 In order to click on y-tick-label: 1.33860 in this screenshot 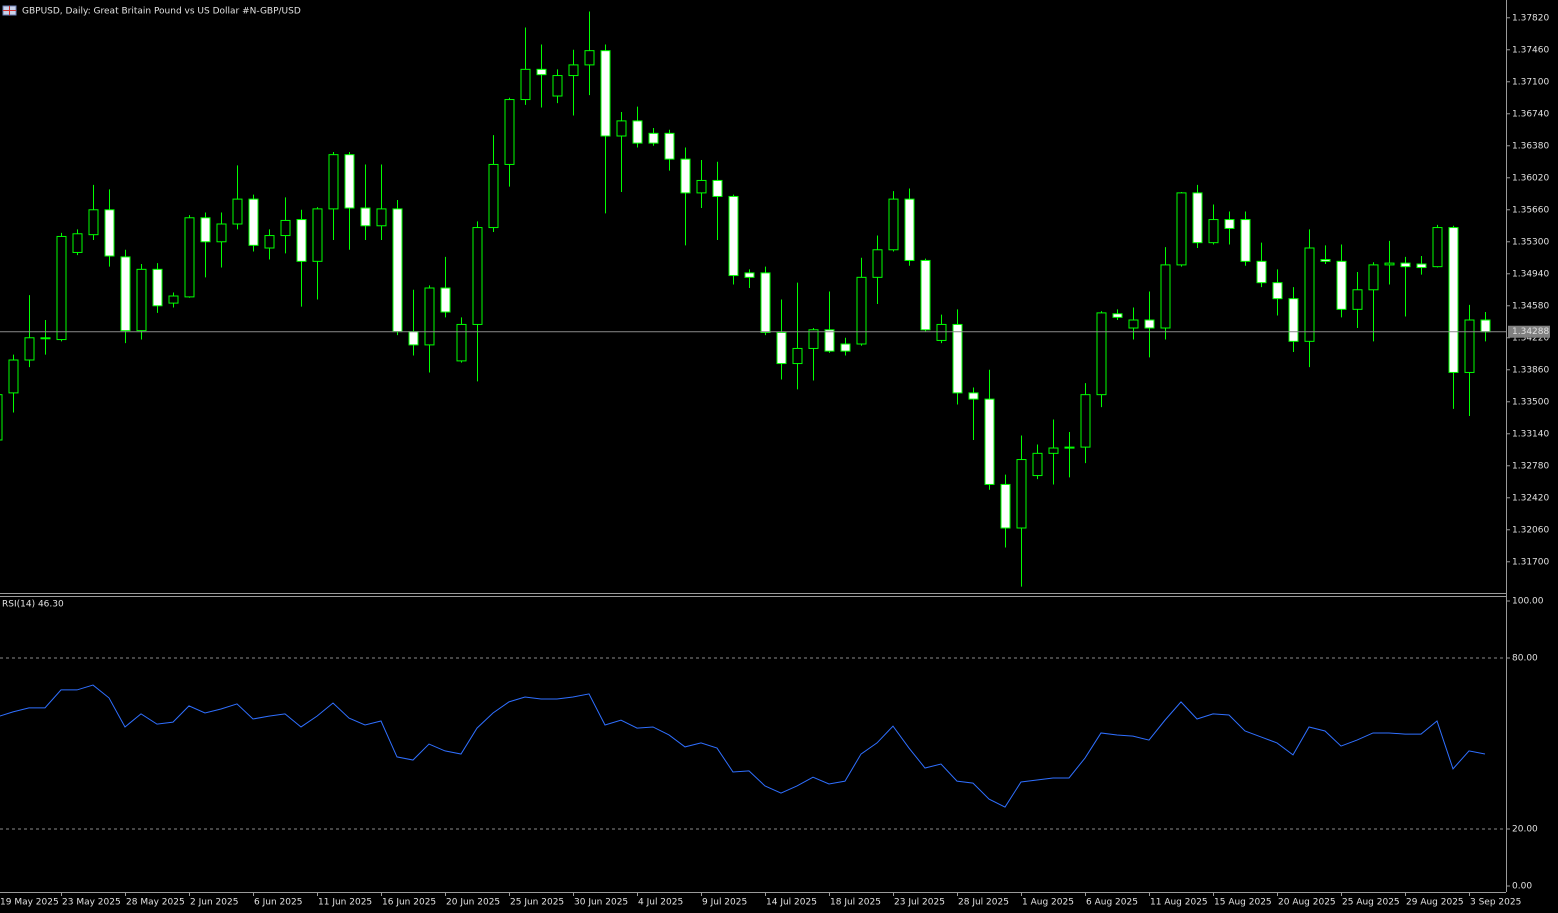, I will do `click(1530, 370)`.